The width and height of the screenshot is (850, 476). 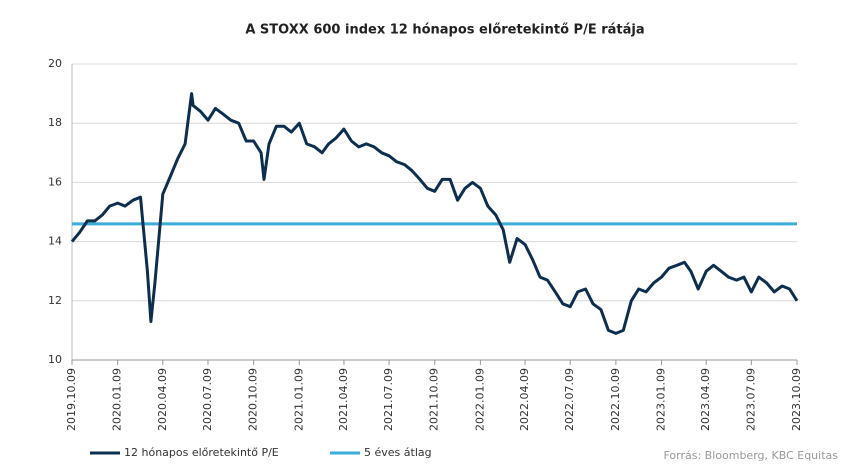 What do you see at coordinates (569, 399) in the screenshot?
I see `x-tick-label: 2022.07.09` at bounding box center [569, 399].